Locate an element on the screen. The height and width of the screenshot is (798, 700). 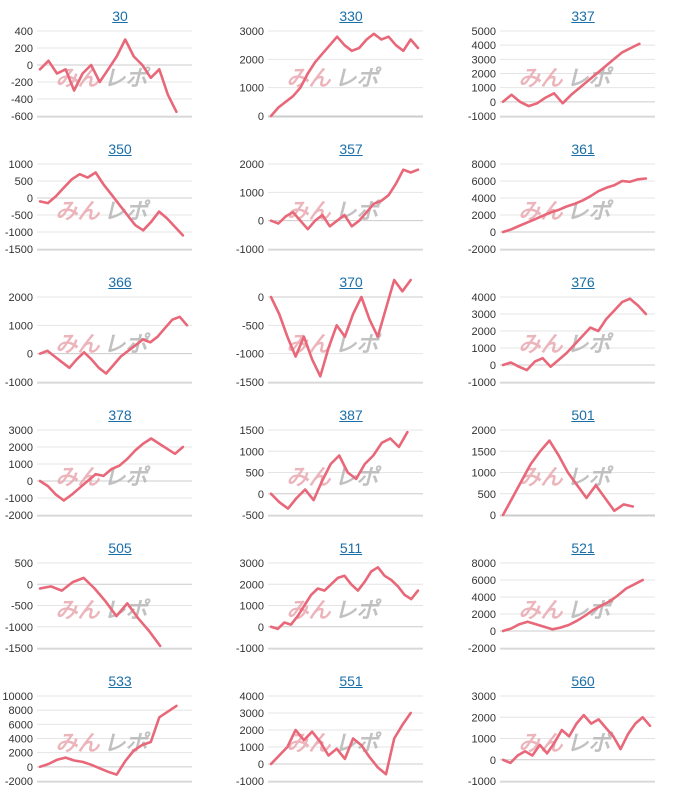
chart-title-link: 387 is located at coordinates (351, 415).